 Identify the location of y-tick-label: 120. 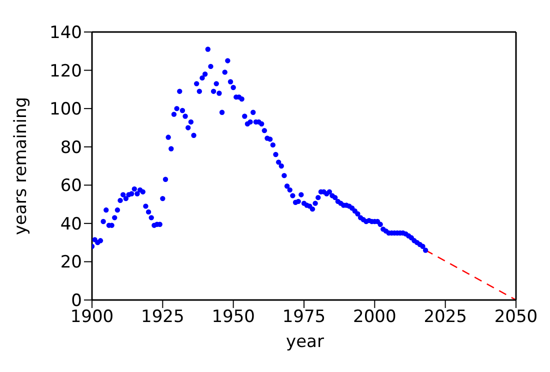
(66, 71).